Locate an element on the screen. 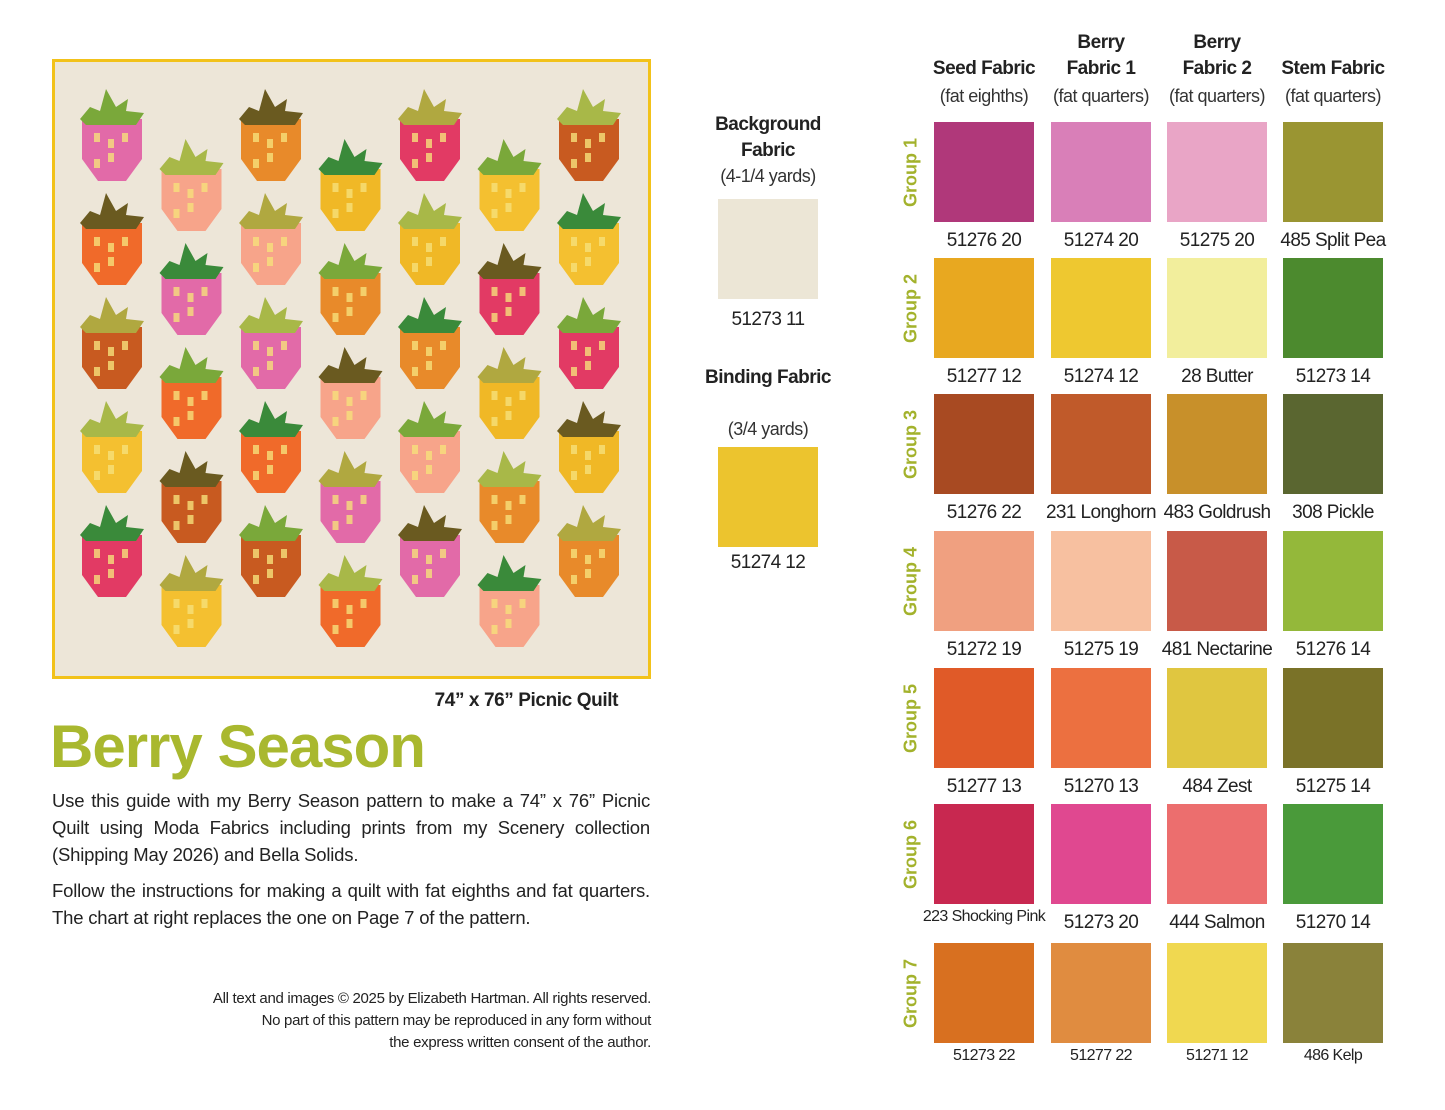 The image size is (1445, 1110). fabric-label: 231 Longhorn is located at coordinates (1101, 512).